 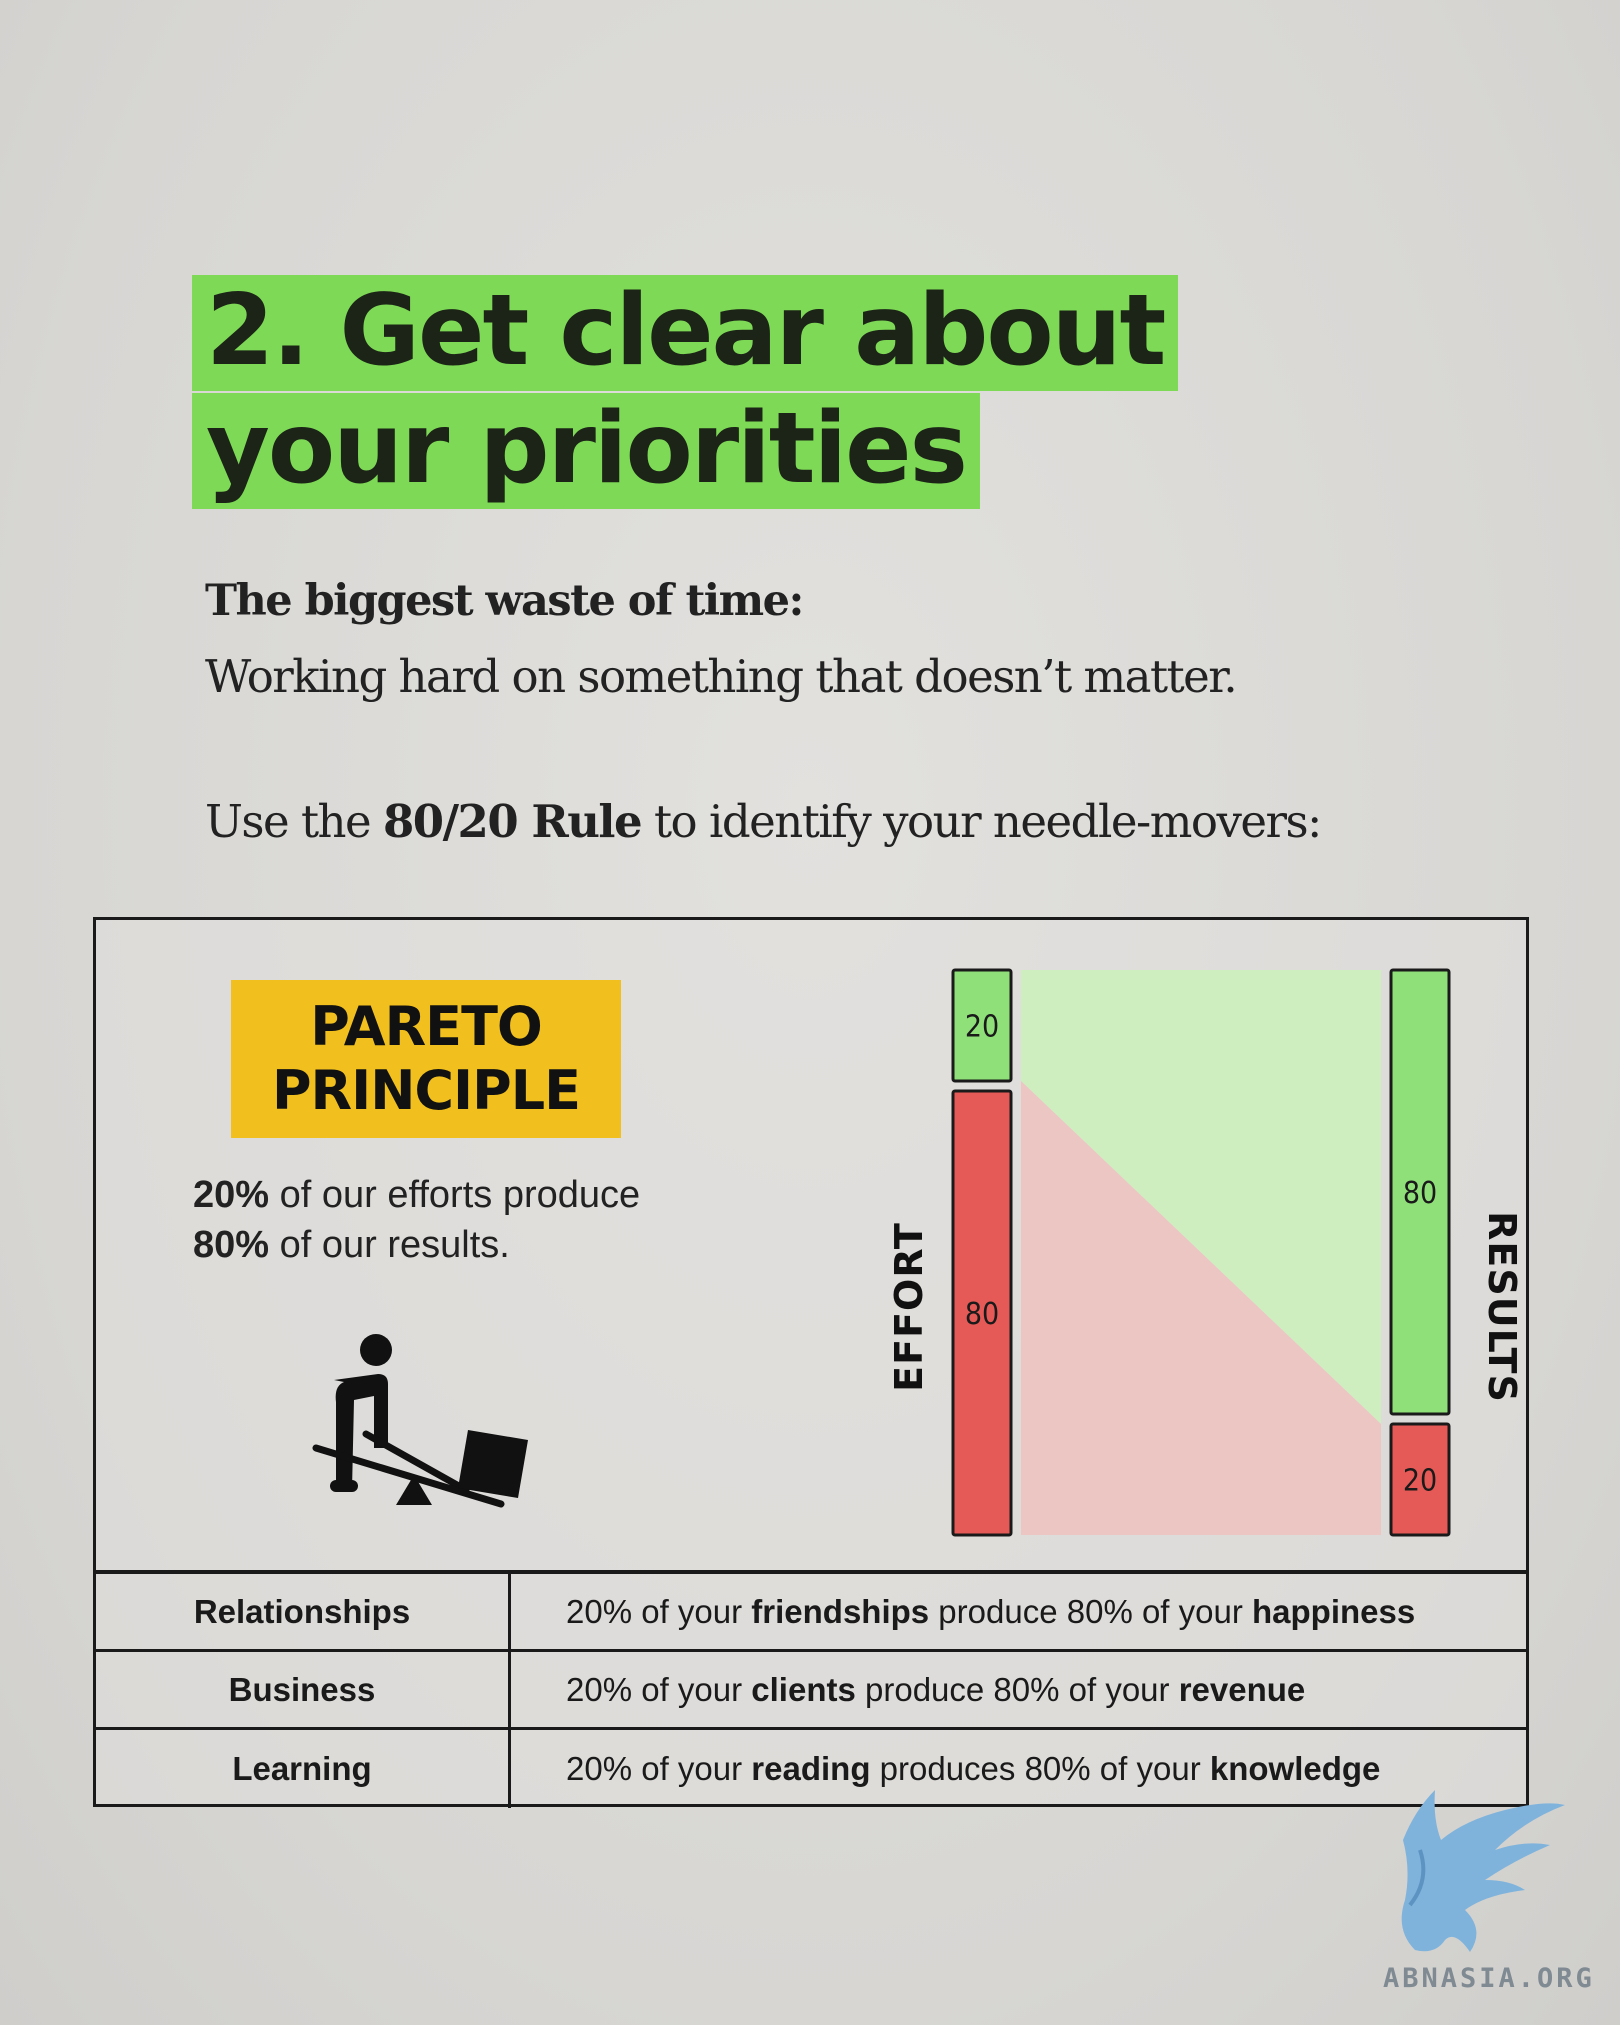 I want to click on results-80-label: 80, so click(x=1420, y=1193).